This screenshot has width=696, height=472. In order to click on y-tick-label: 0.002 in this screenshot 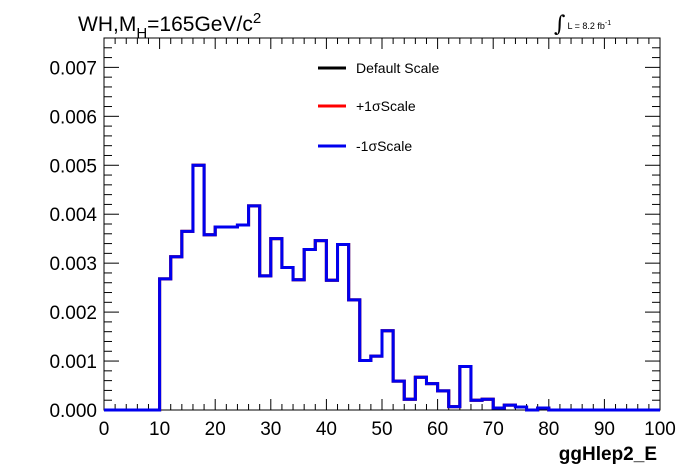, I will do `click(73, 313)`.